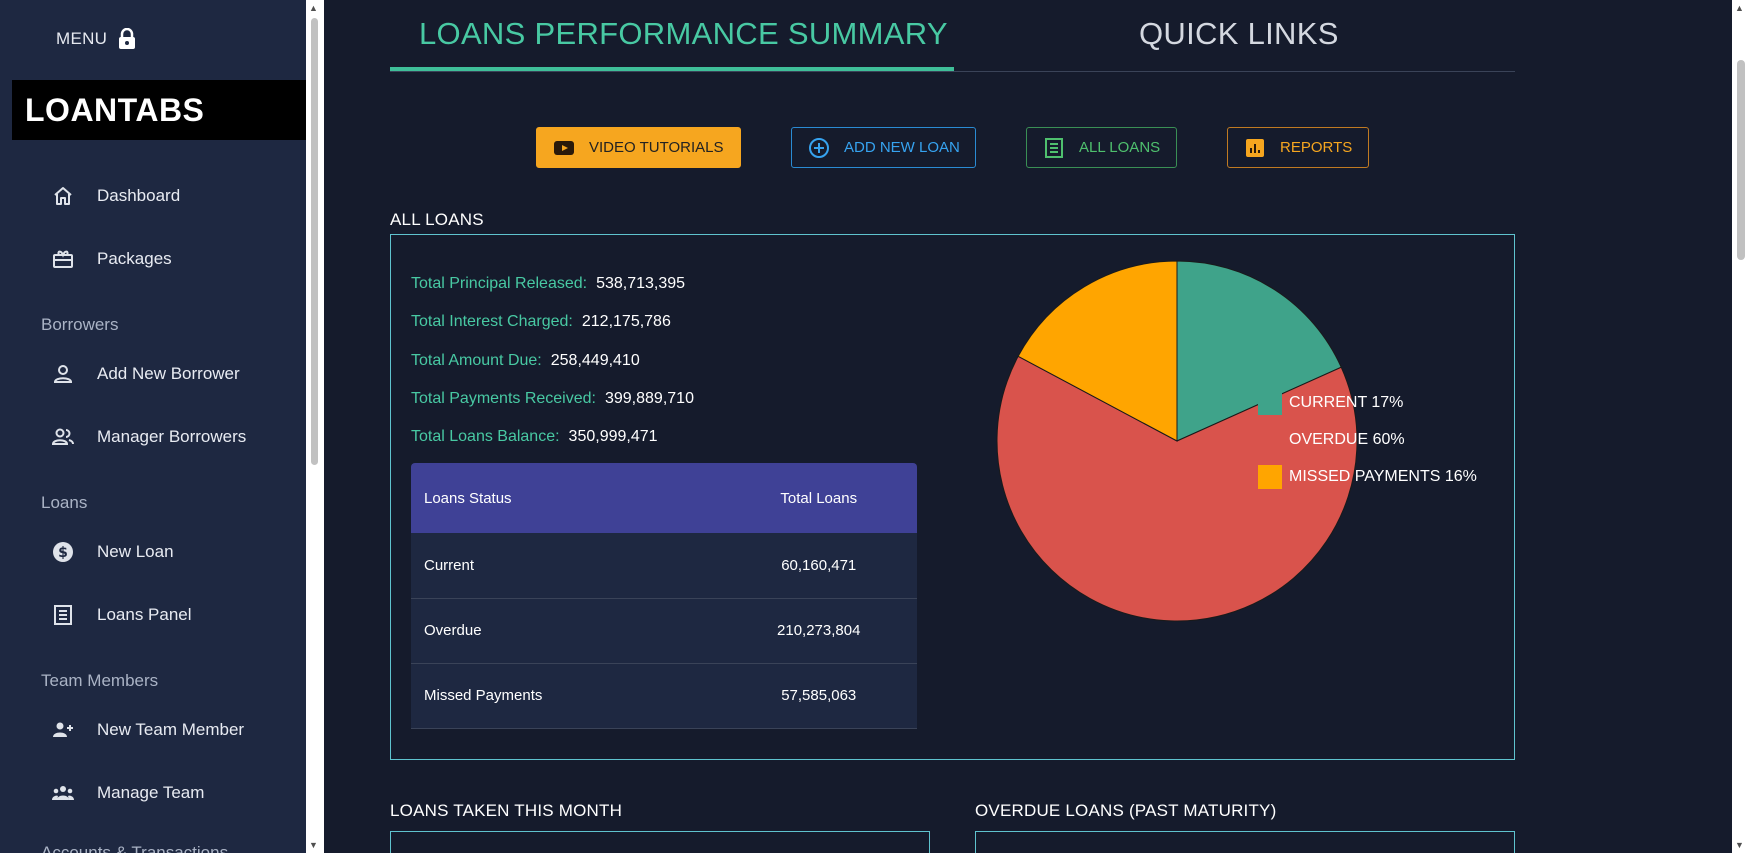 The width and height of the screenshot is (1750, 853). What do you see at coordinates (660, 842) in the screenshot?
I see `loans-taken-panel` at bounding box center [660, 842].